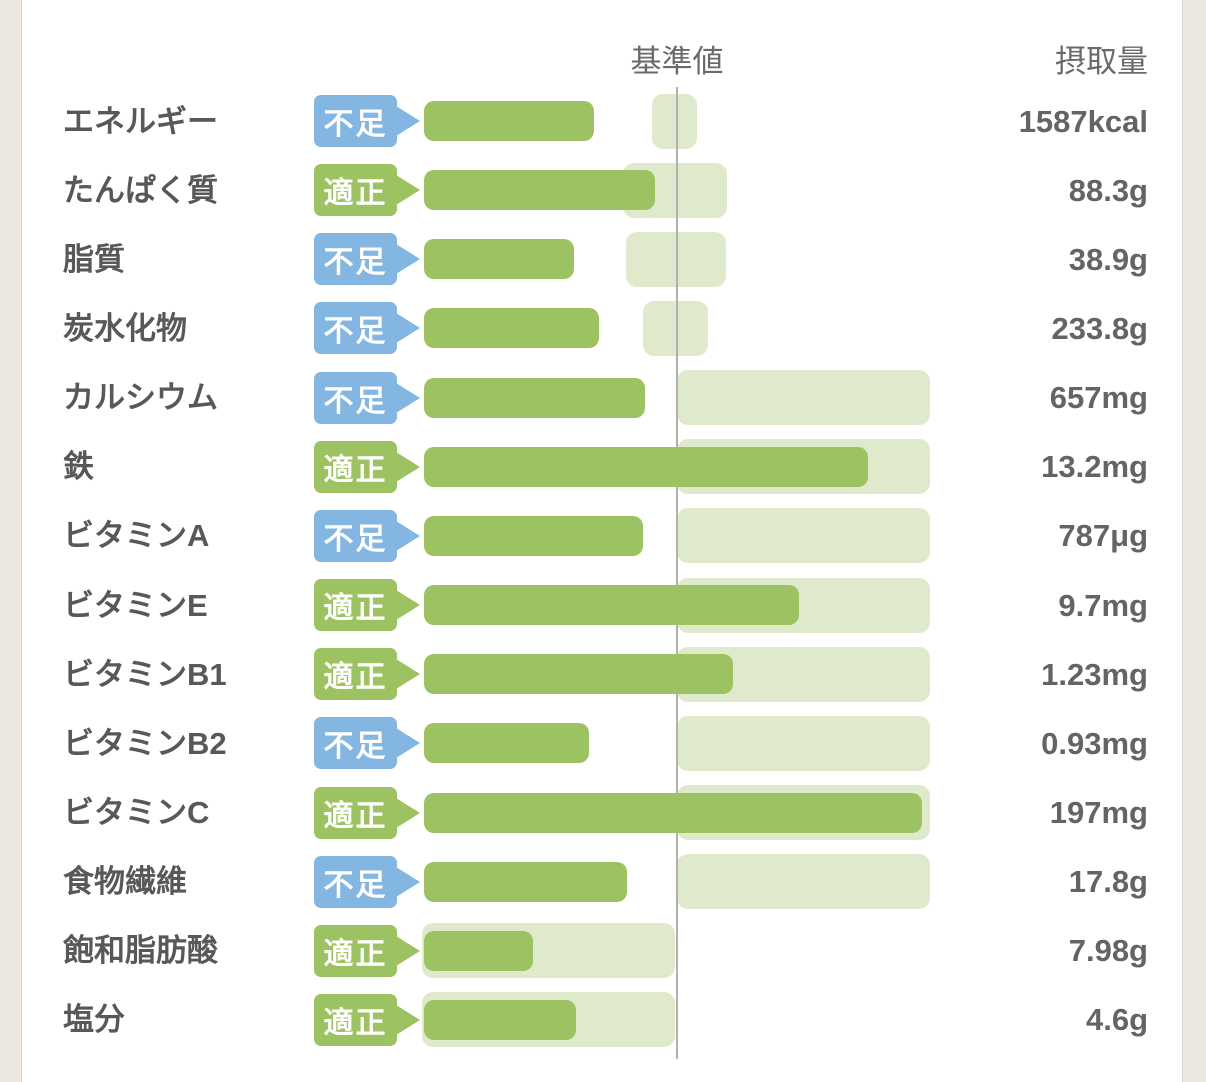  I want to click on nutrient-label: 炭水化物, so click(125, 328).